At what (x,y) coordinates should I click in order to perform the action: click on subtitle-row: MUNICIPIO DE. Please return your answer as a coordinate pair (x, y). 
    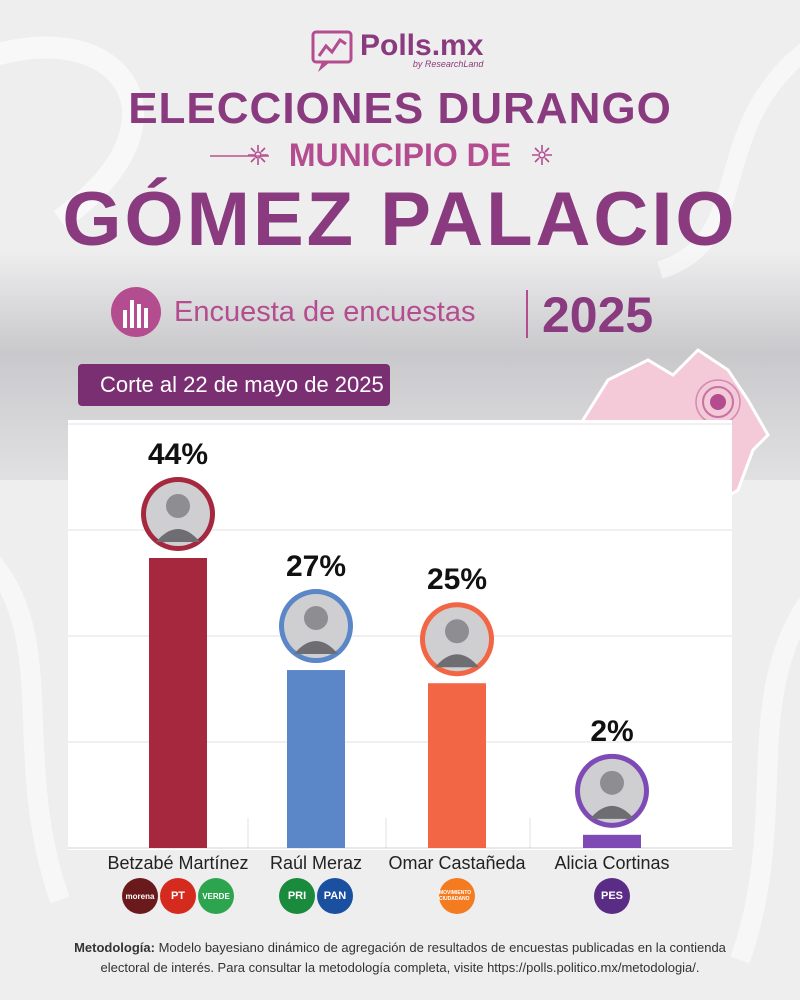
    Looking at the image, I should click on (400, 157).